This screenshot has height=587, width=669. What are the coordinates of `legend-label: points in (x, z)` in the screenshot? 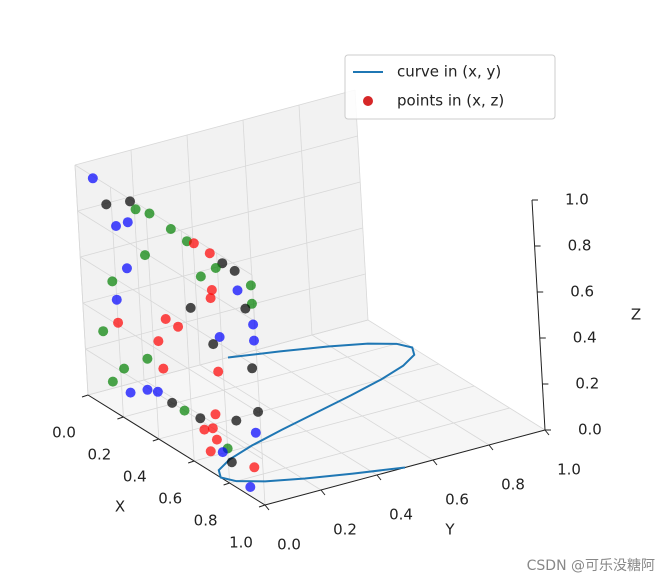 It's located at (450, 101).